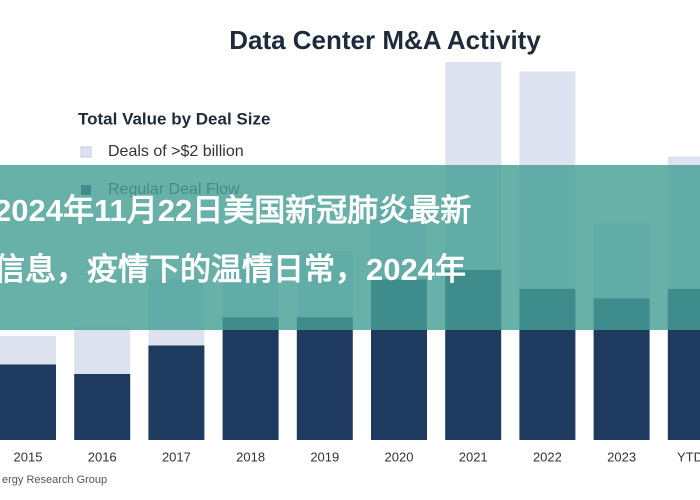 The image size is (700, 500). I want to click on x-tick-label: 2022, so click(547, 456).